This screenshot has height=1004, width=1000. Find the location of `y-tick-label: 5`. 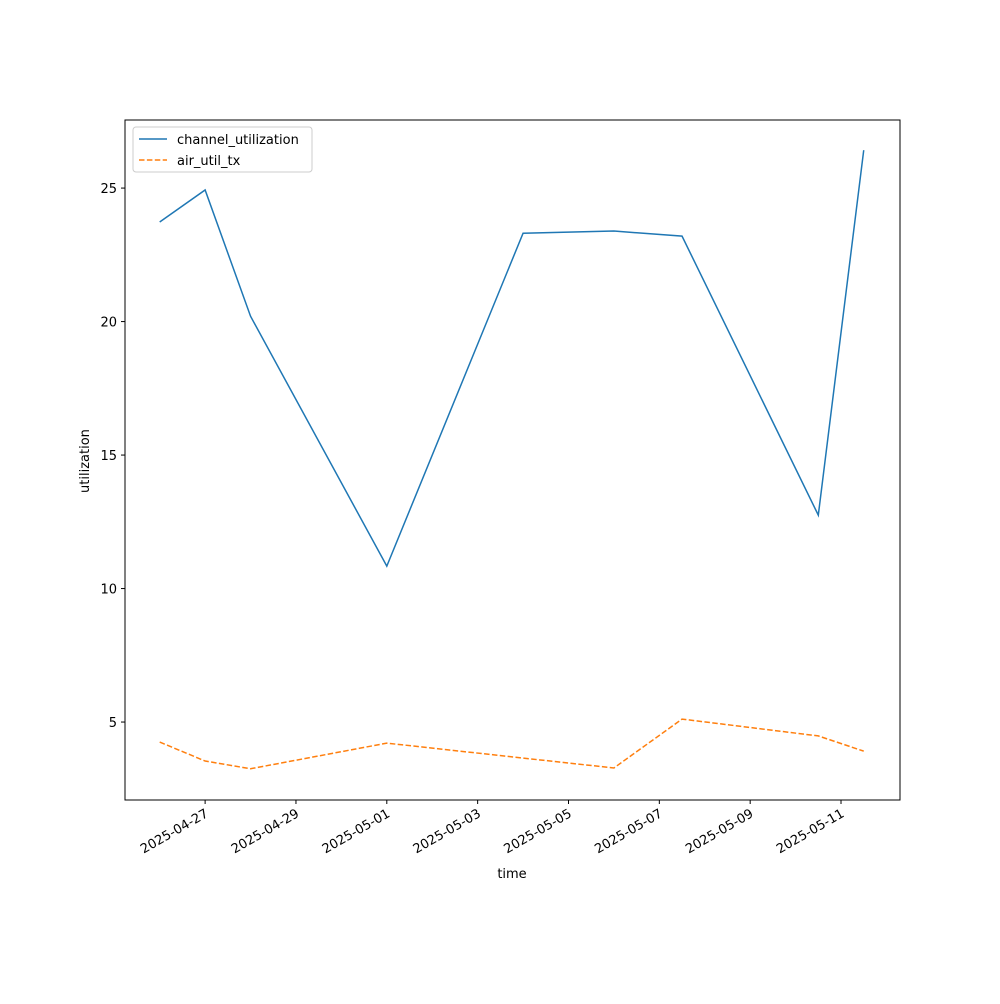

y-tick-label: 5 is located at coordinates (113, 723).